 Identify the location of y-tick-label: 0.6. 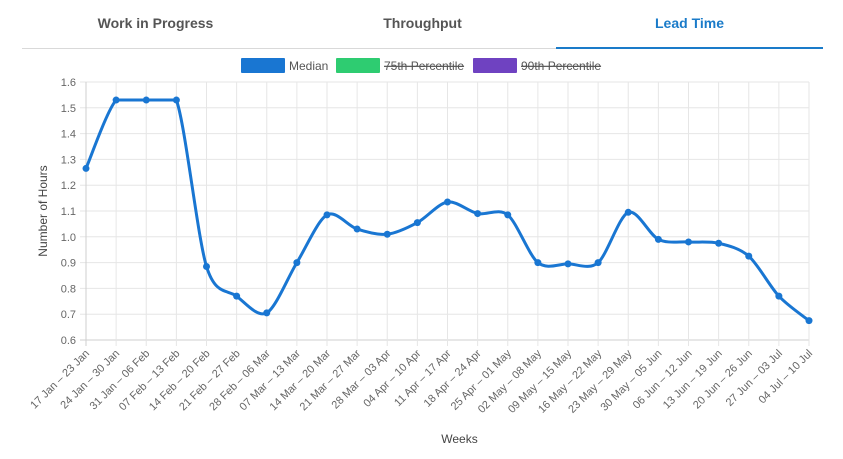
(68, 341).